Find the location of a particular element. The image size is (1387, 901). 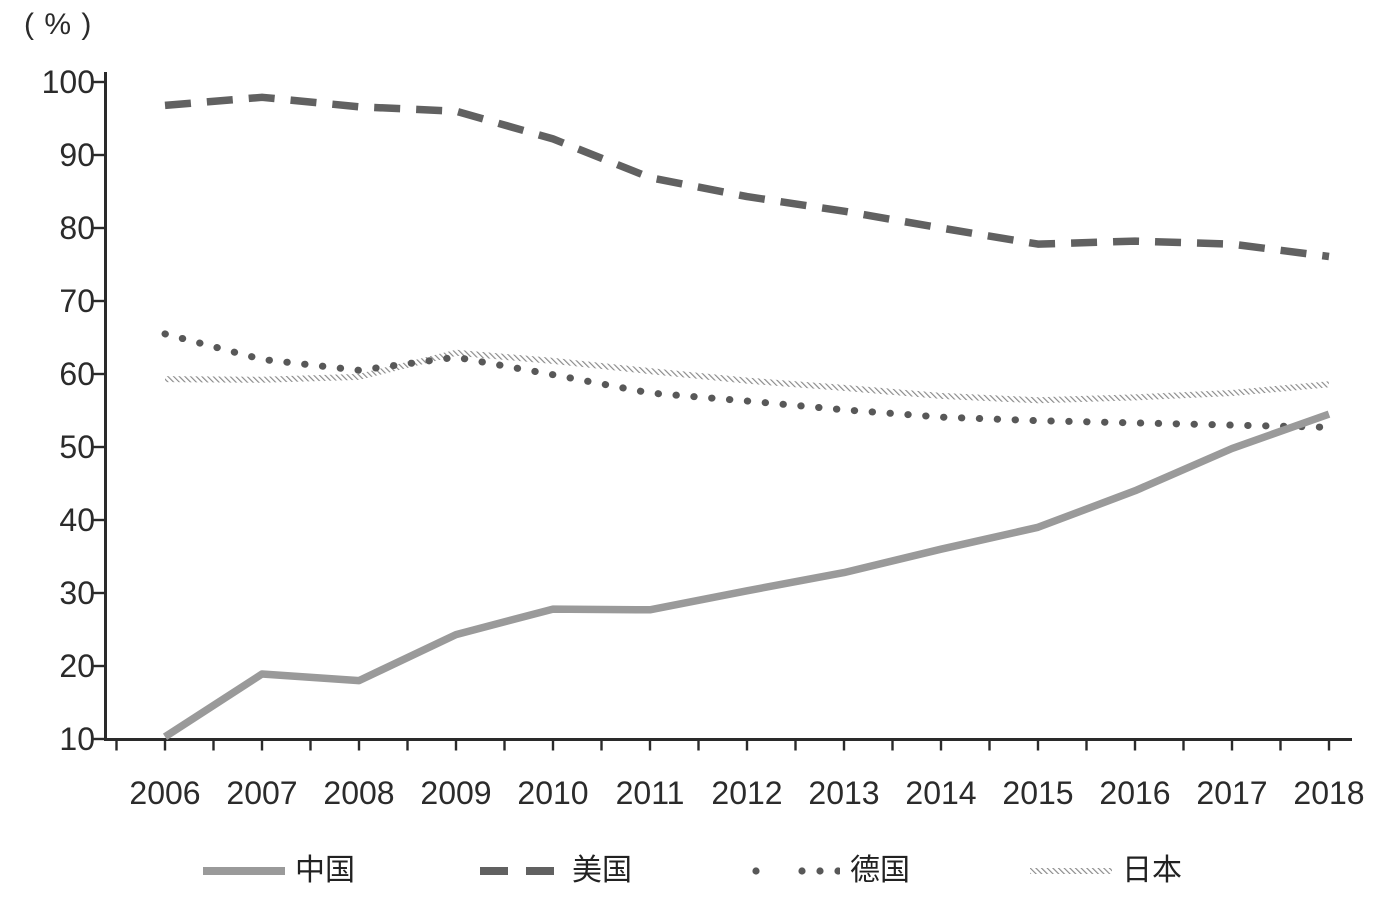

x-tick-label: 2012 is located at coordinates (746, 793).